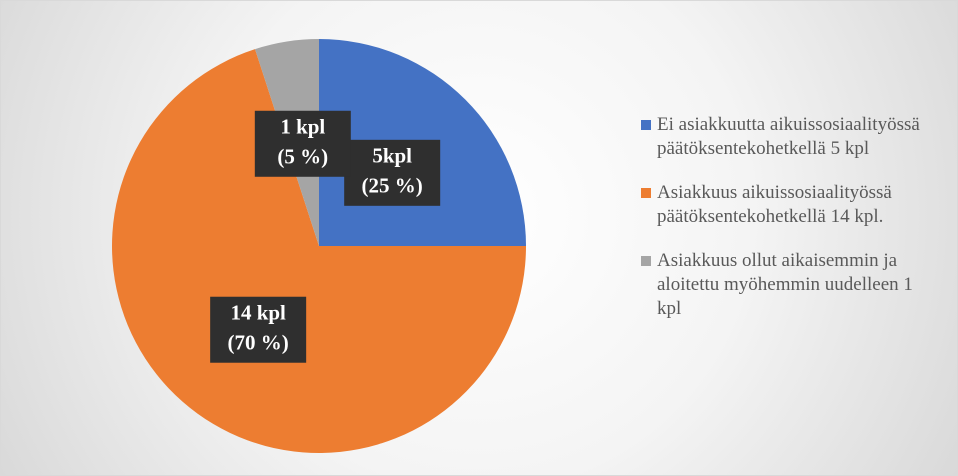  Describe the element at coordinates (392, 186) in the screenshot. I see `data-label: (25 %)` at that location.